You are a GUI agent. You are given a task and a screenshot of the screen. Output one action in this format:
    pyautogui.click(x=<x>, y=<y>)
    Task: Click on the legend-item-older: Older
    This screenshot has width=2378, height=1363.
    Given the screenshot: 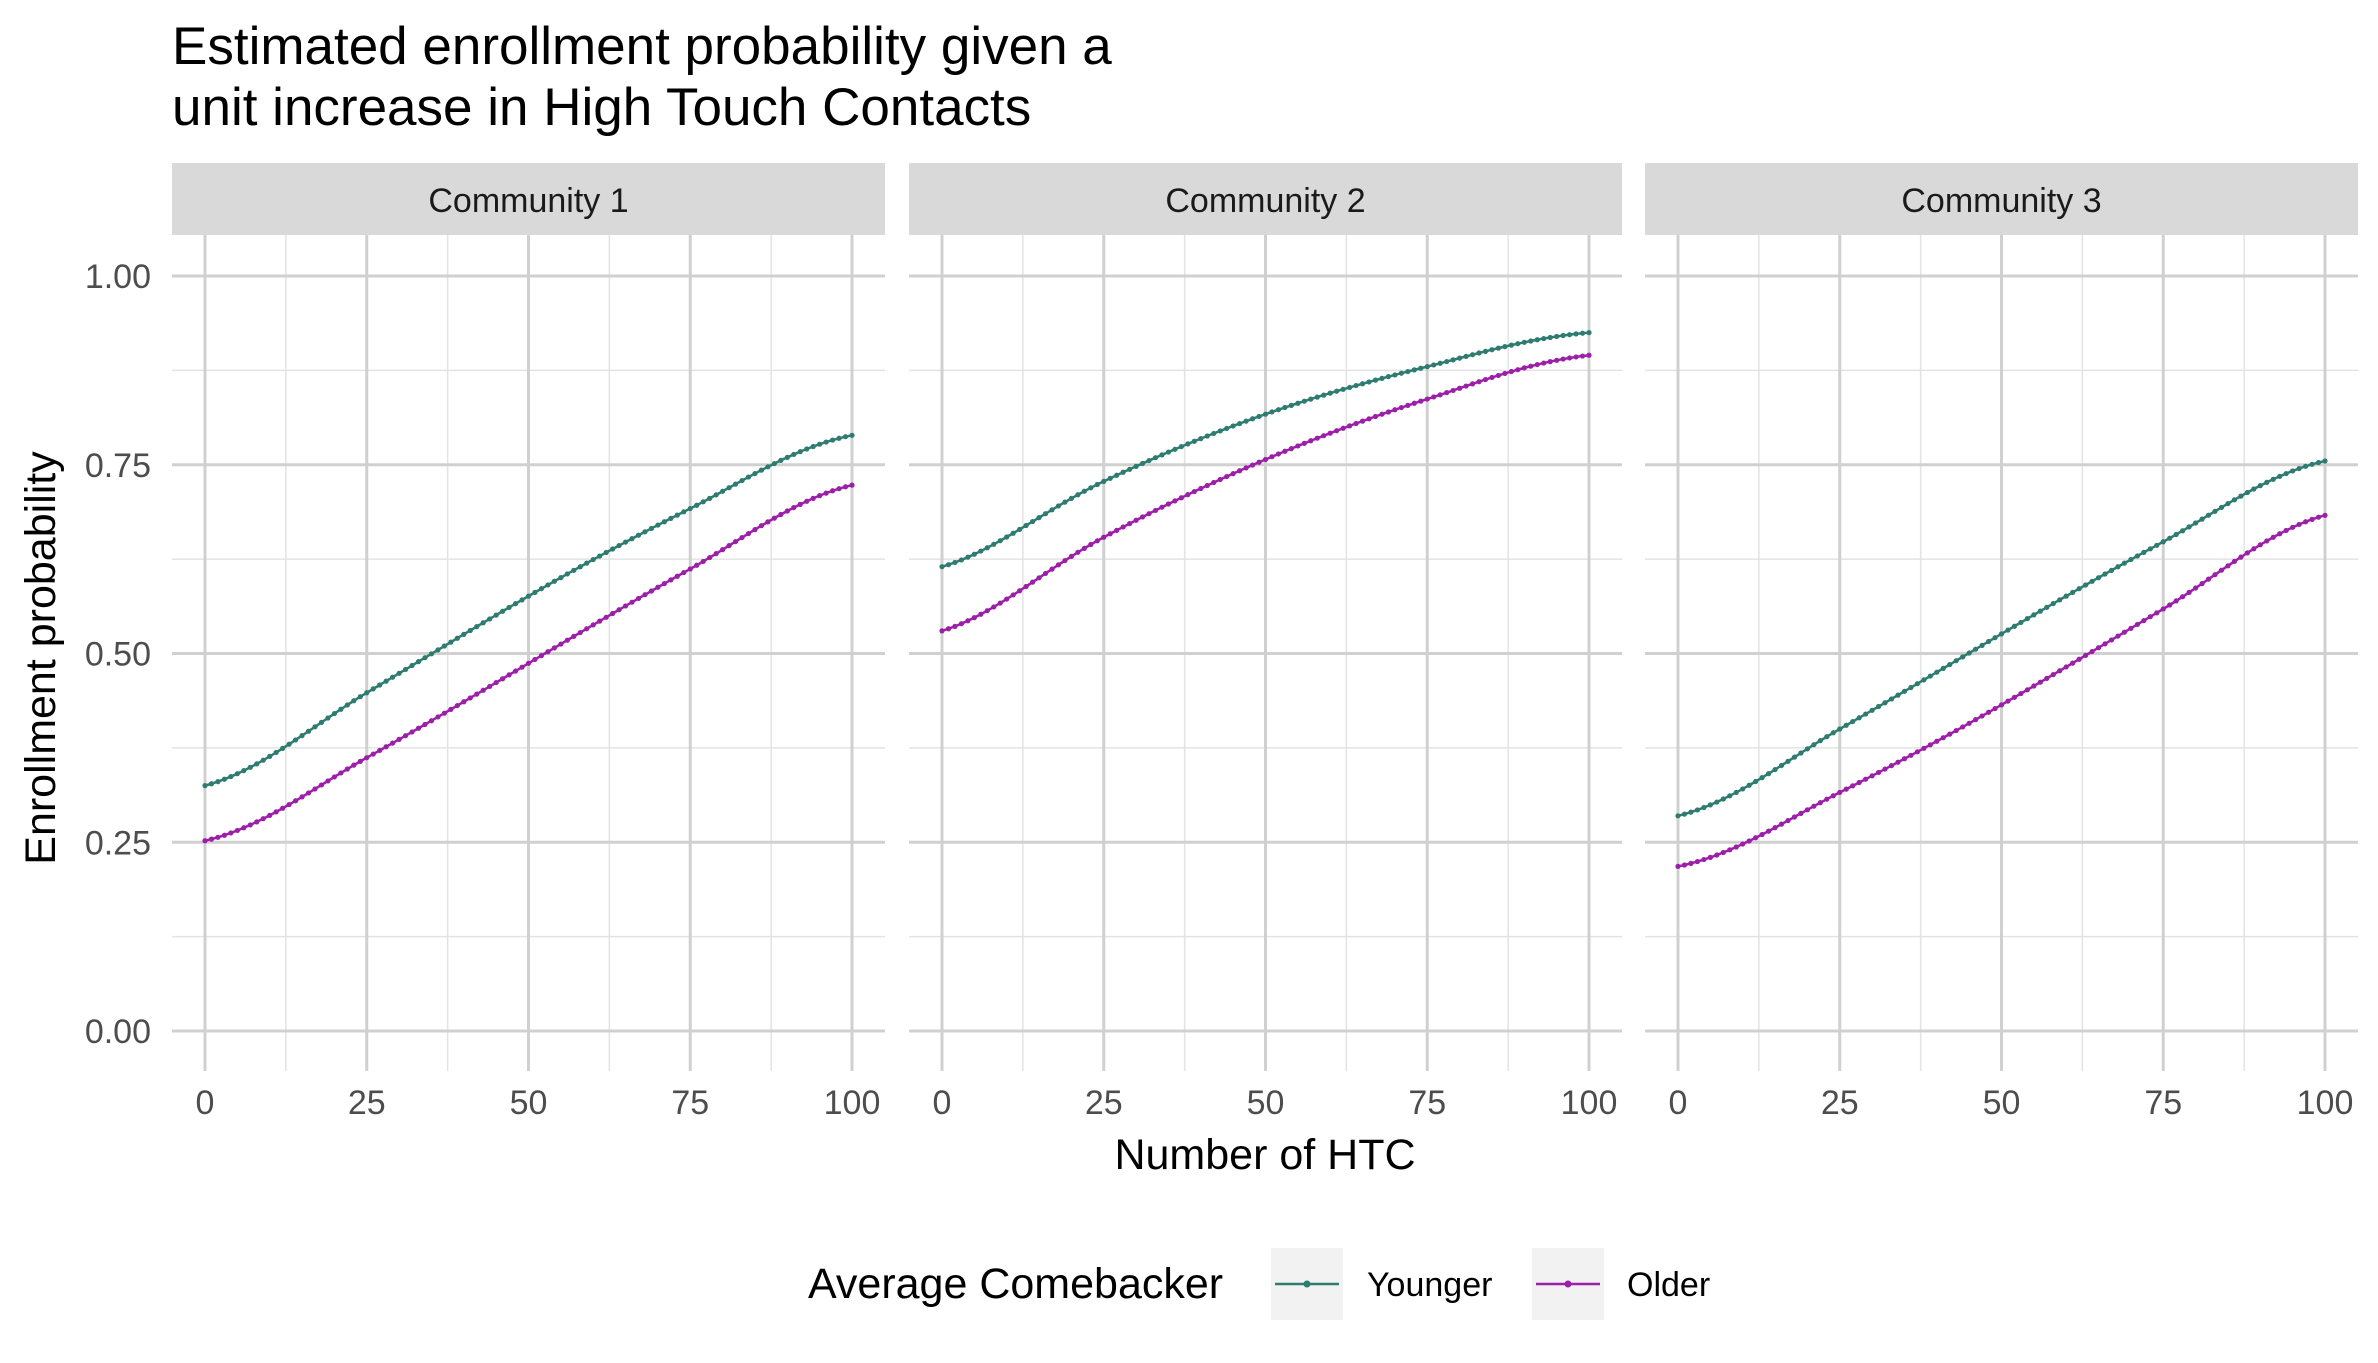 What is the action you would take?
    pyautogui.click(x=1621, y=1284)
    